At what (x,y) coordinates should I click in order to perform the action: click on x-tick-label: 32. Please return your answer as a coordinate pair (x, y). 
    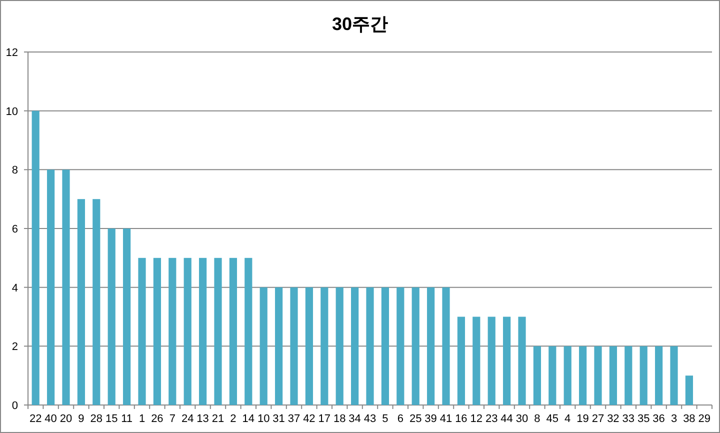
    Looking at the image, I should click on (613, 419).